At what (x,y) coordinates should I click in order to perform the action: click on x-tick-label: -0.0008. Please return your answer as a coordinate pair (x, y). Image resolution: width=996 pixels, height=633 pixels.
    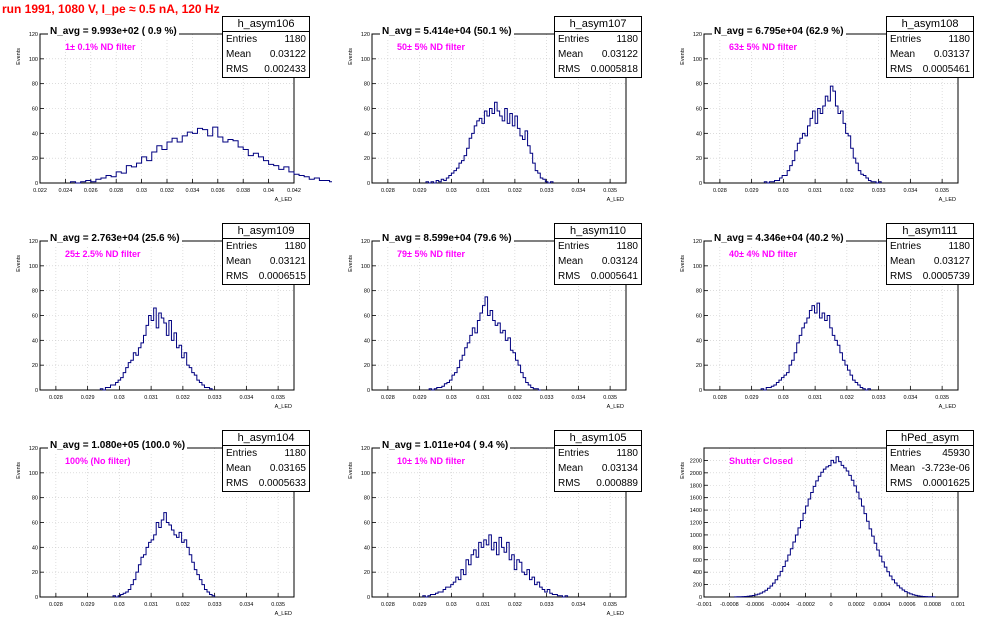
    Looking at the image, I should click on (729, 605).